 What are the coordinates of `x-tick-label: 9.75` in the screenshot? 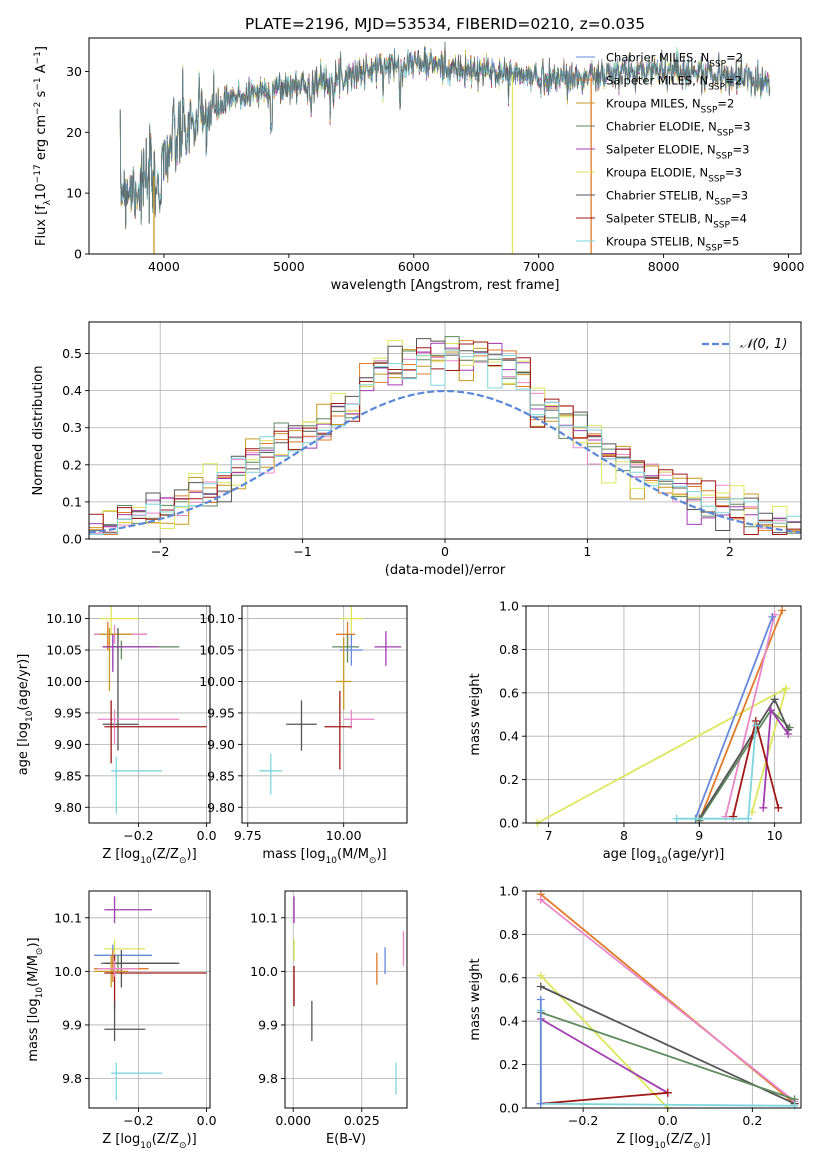 It's located at (248, 835).